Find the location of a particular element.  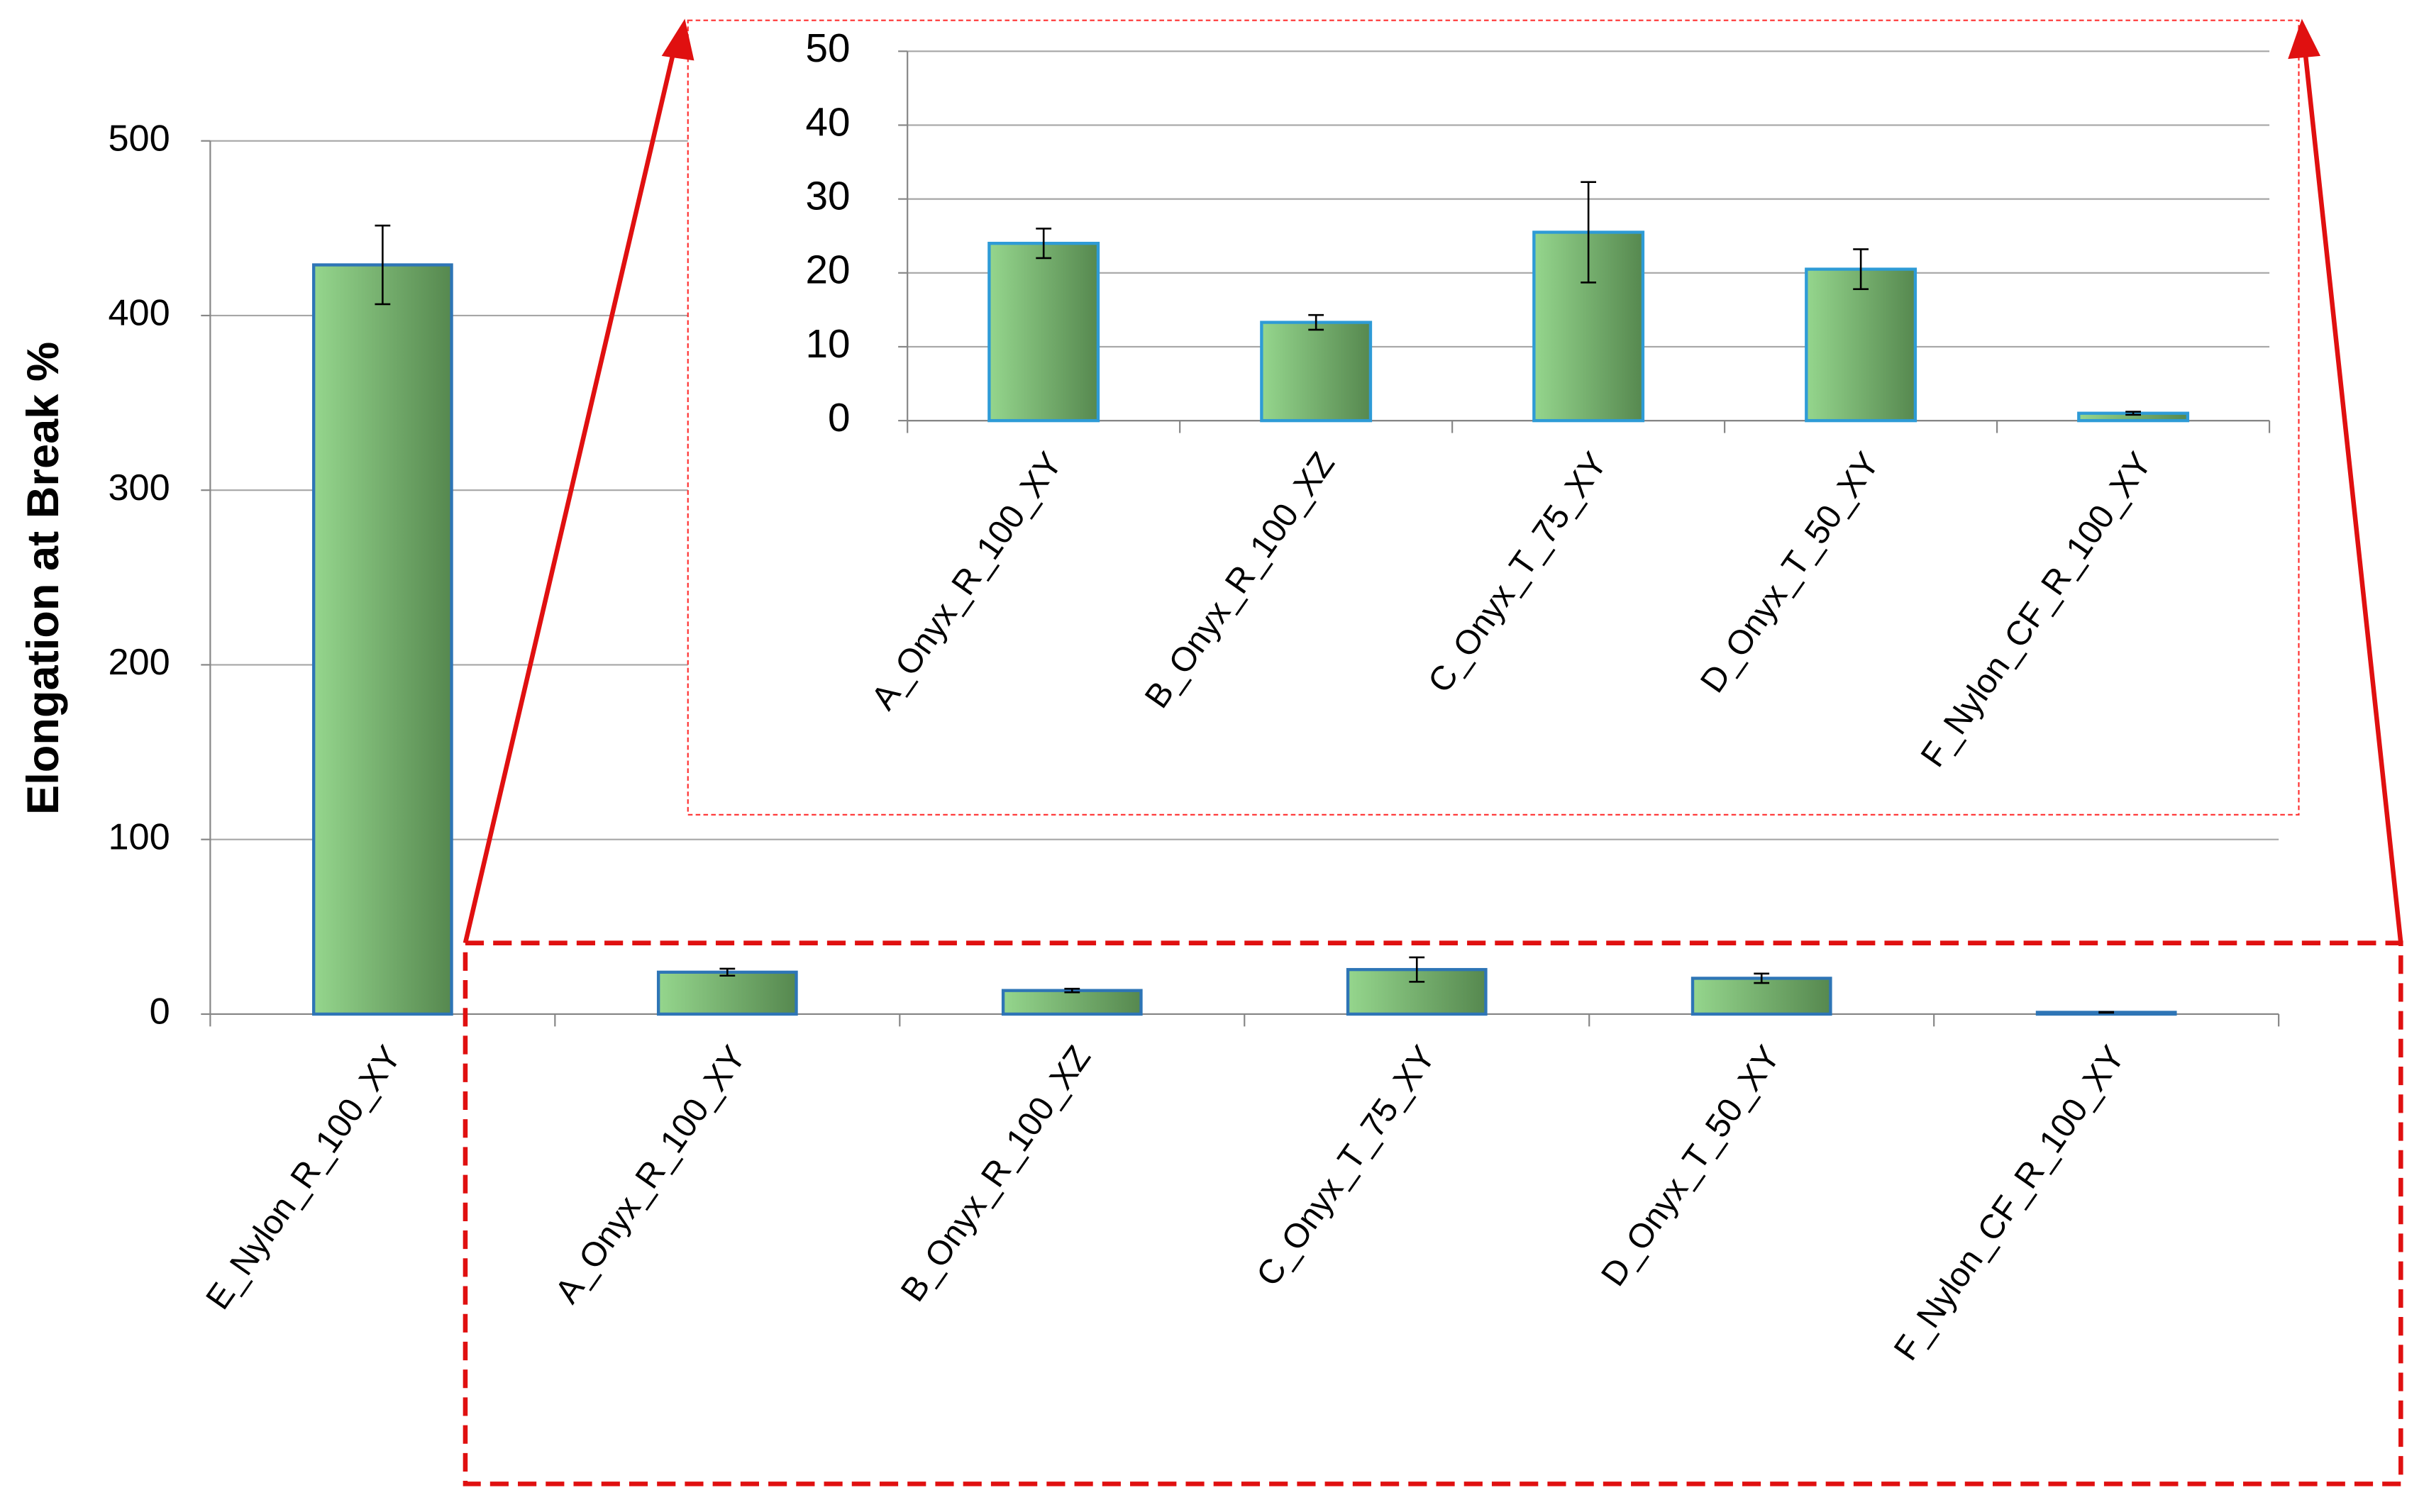

y-tick-label: 10 is located at coordinates (828, 344).